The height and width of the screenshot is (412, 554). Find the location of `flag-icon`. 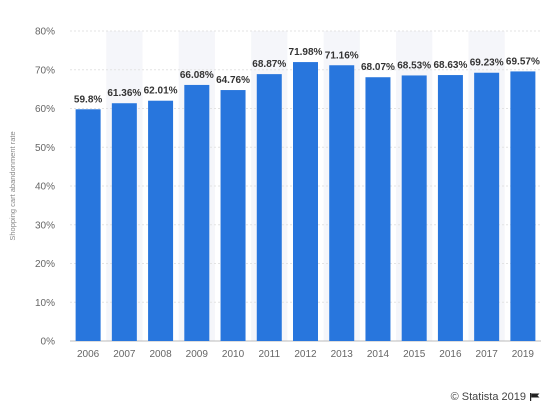

flag-icon is located at coordinates (535, 397).